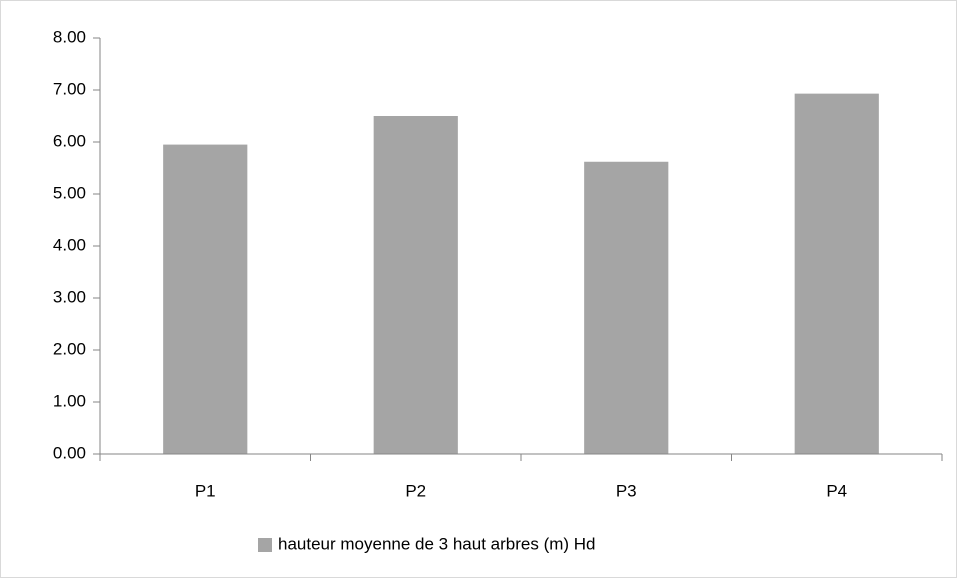 This screenshot has height=579, width=958. I want to click on y-tick-label: 7.00, so click(69, 88).